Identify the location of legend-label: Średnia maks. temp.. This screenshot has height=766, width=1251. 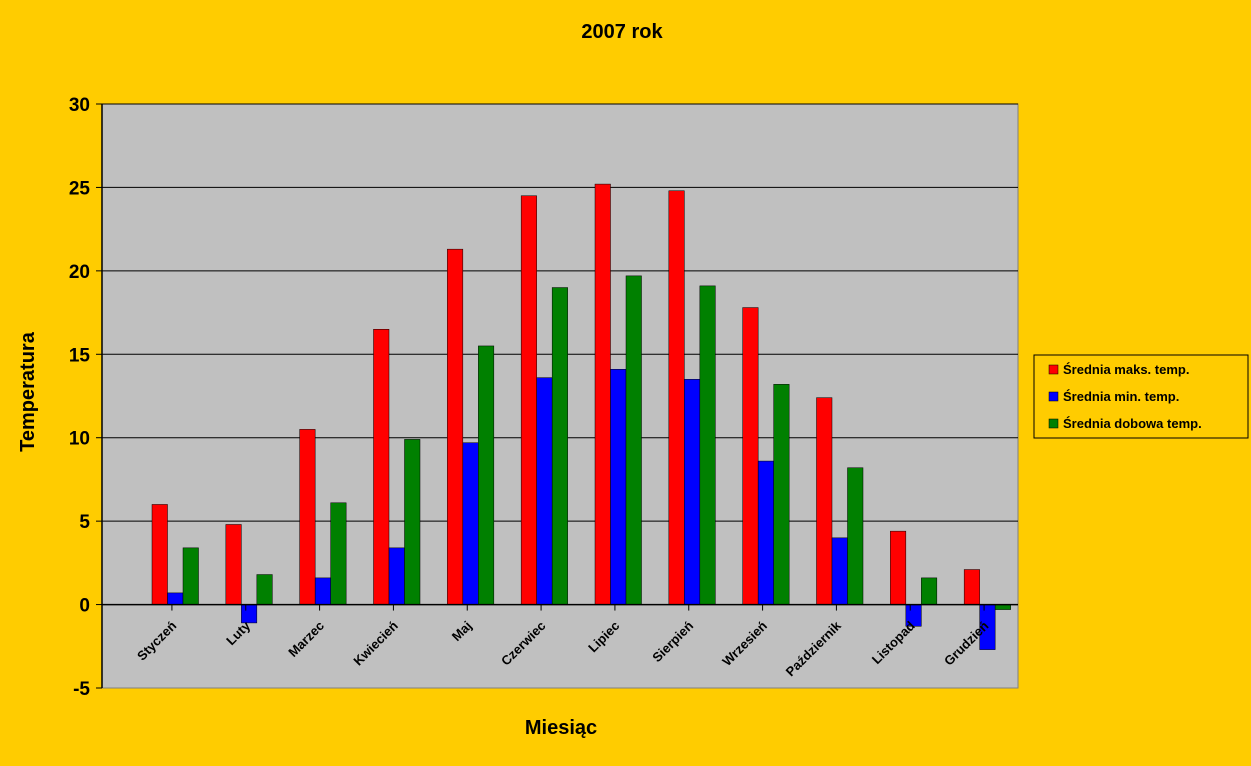
(1126, 369).